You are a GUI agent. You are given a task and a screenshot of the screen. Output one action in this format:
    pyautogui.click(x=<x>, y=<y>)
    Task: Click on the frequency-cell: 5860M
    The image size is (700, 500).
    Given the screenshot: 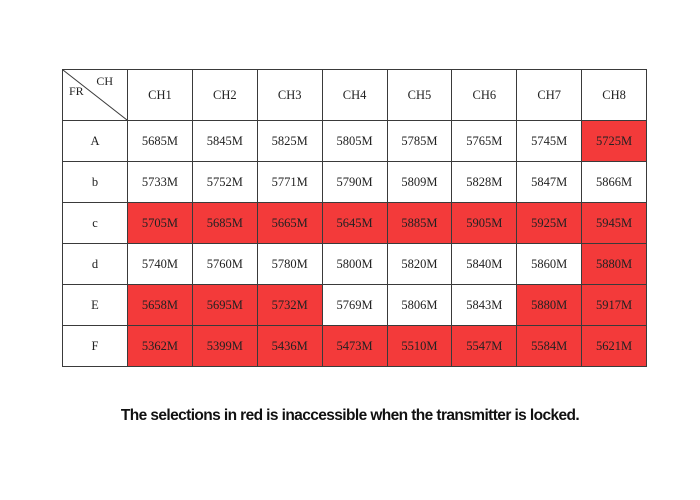 What is the action you would take?
    pyautogui.click(x=549, y=264)
    